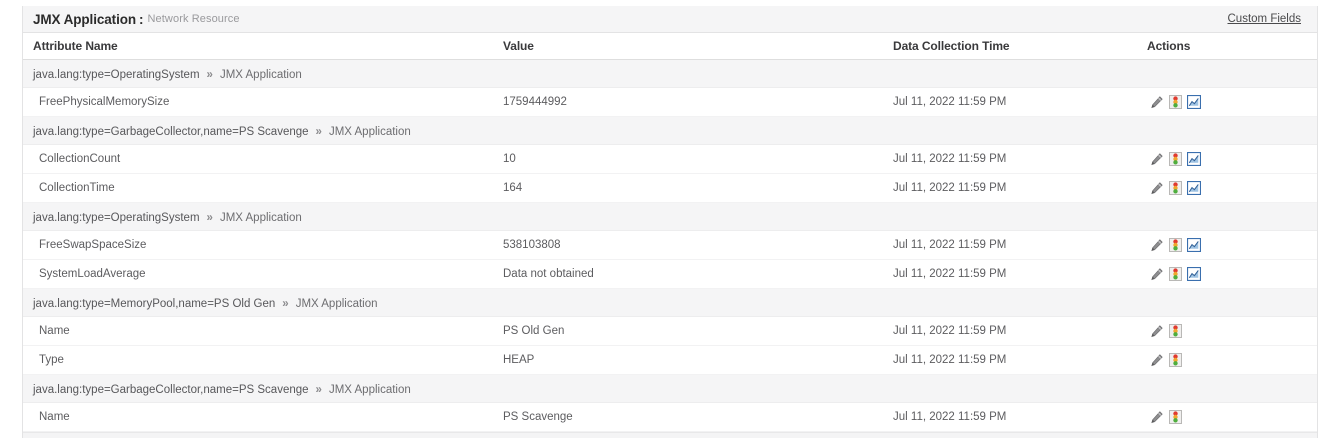 The width and height of the screenshot is (1340, 438). I want to click on table-row: CollectionCount 10 Jul 11, 2022 11:59 PM, so click(670, 159).